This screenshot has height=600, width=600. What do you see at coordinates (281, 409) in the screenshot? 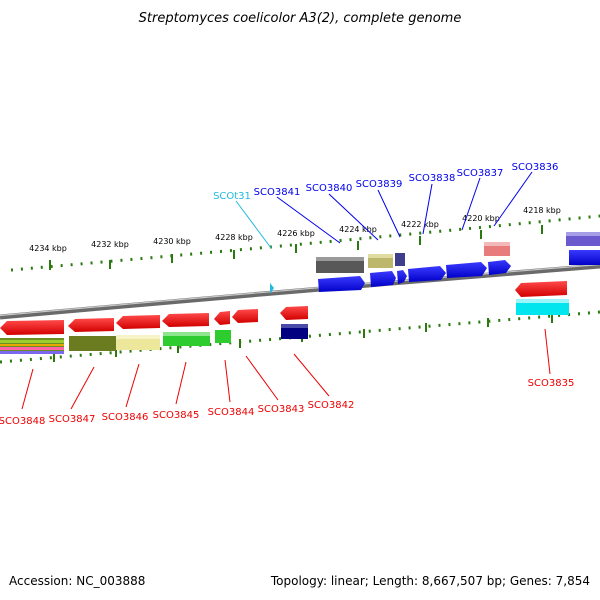
I see `label-SCO3843: SCO3843` at bounding box center [281, 409].